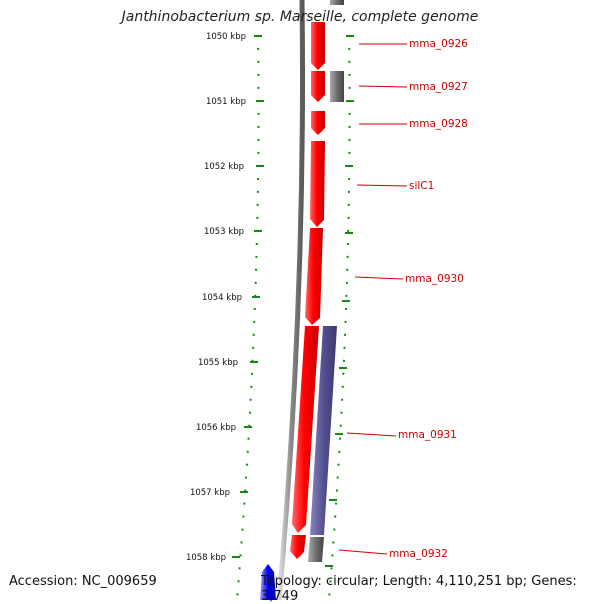 Image resolution: width=600 pixels, height=604 pixels. I want to click on feature-gray-top, so click(337, 2).